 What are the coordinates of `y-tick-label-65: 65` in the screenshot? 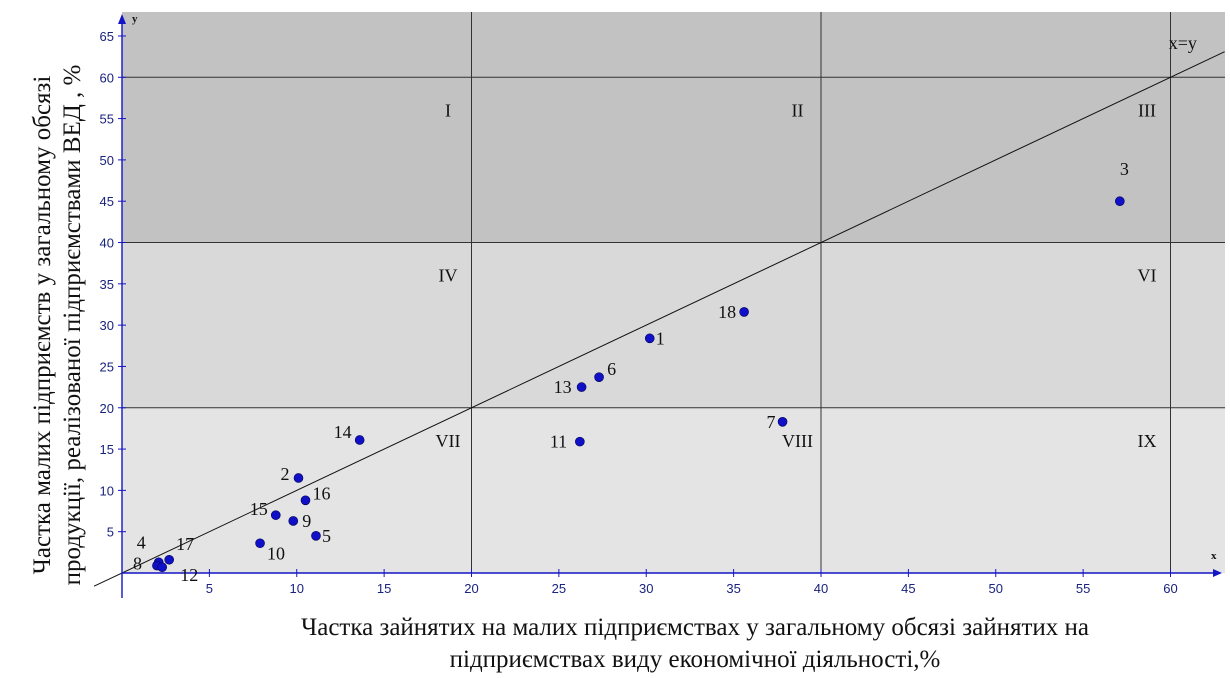 It's located at (107, 36).